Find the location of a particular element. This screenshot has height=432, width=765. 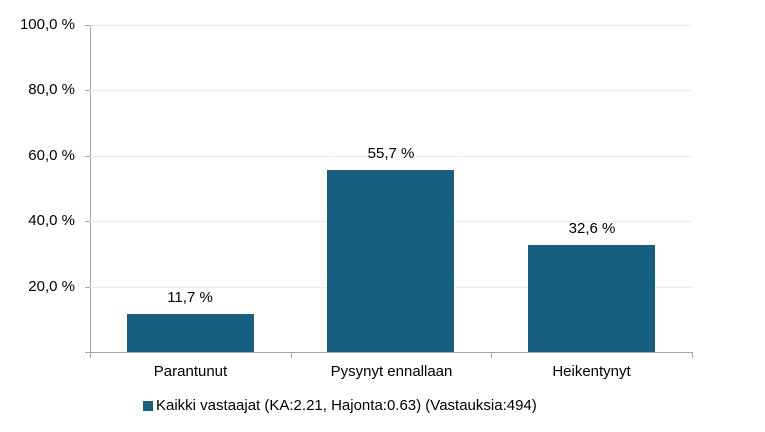

x-axis is located at coordinates (391, 352).